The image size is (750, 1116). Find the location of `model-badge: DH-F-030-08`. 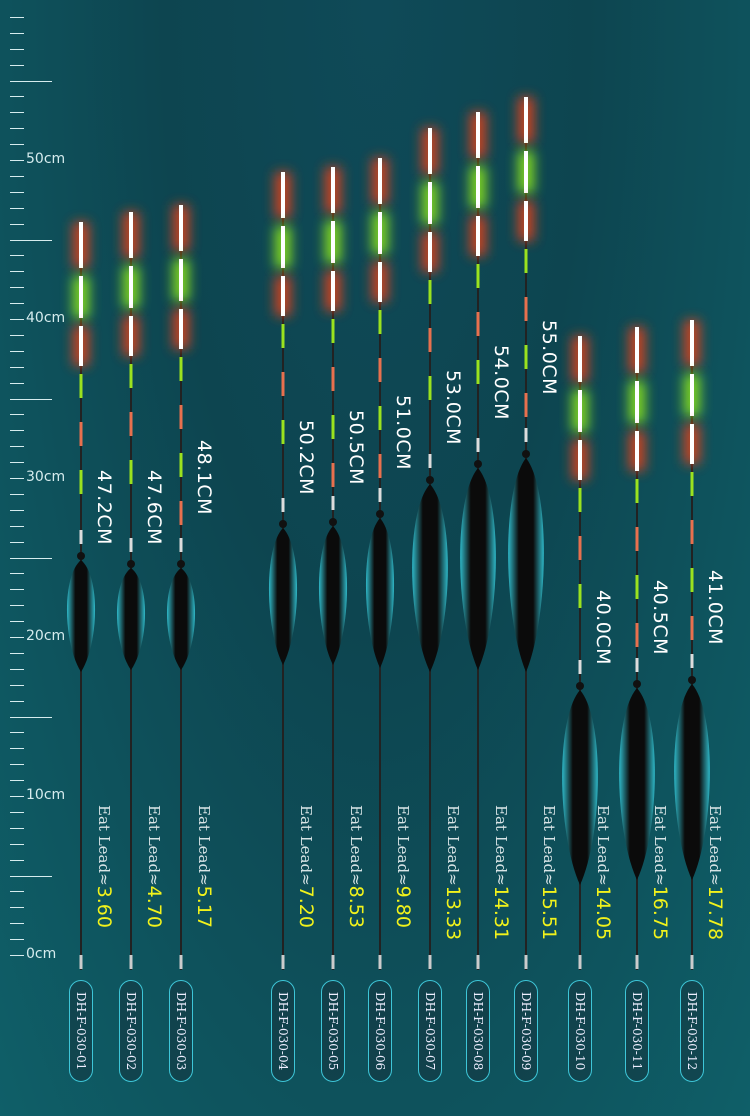

model-badge: DH-F-030-08 is located at coordinates (478, 1031).